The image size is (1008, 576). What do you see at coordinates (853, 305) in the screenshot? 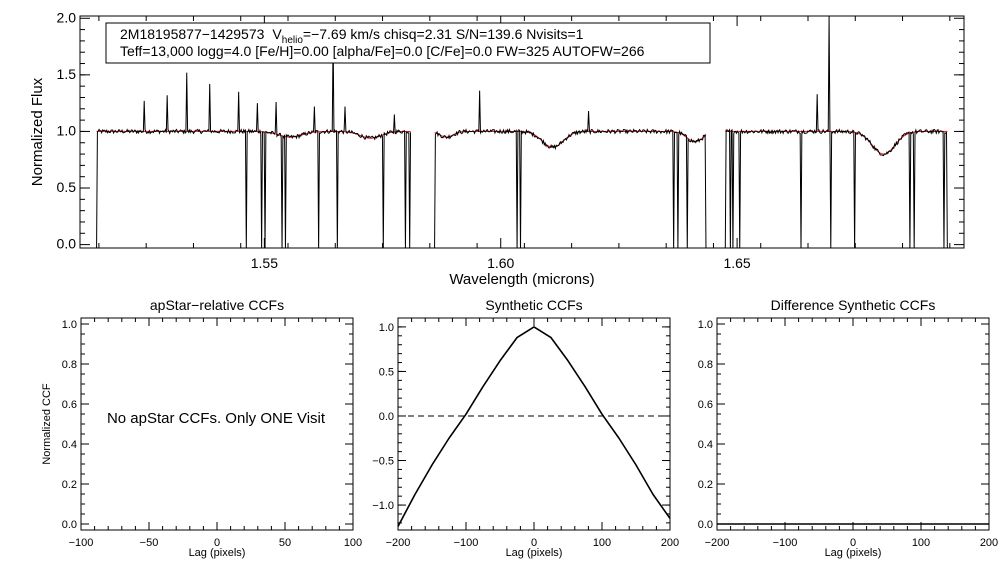
I see `difference-ccf-title: Difference Synthetic CCFs` at bounding box center [853, 305].